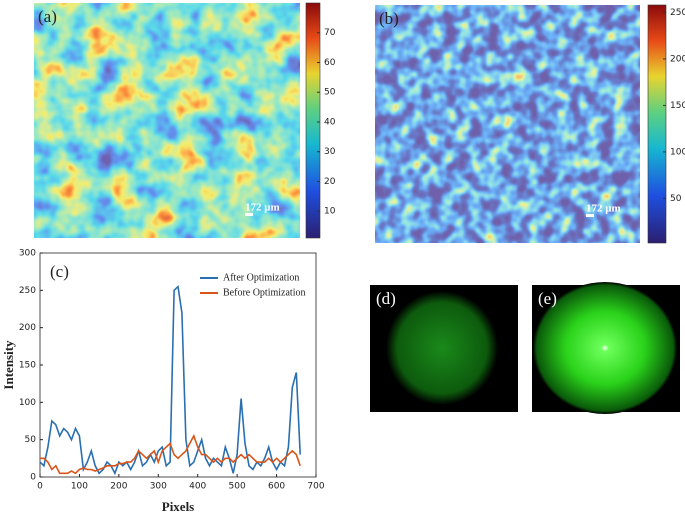 The image size is (685, 518). What do you see at coordinates (330, 33) in the screenshot?
I see `colorbar-tick-label: 70` at bounding box center [330, 33].